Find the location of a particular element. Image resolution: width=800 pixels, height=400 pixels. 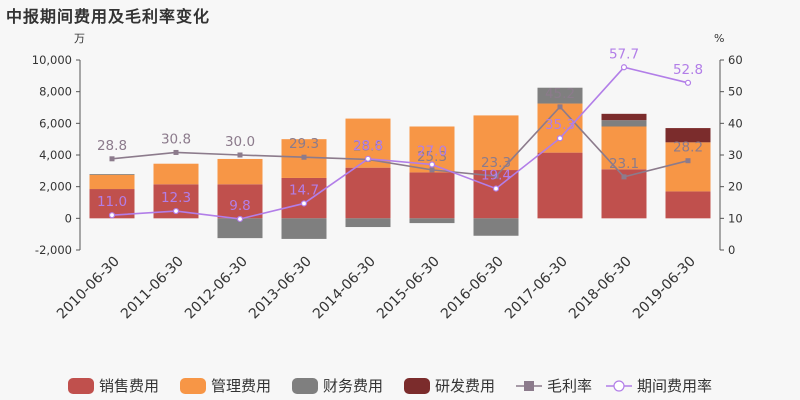

left-tick-label: 10,000 is located at coordinates (52, 60).